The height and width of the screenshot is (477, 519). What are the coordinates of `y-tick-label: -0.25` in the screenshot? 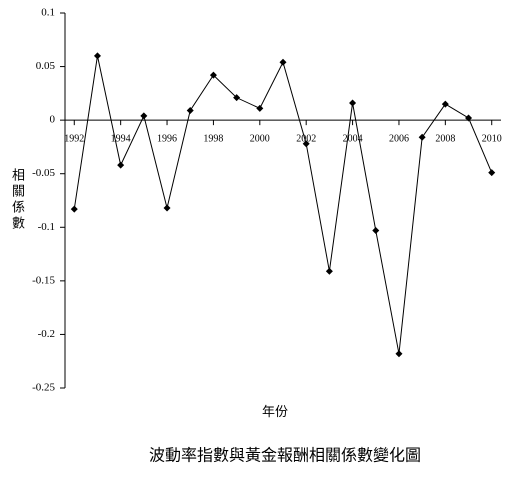 It's located at (43, 388).